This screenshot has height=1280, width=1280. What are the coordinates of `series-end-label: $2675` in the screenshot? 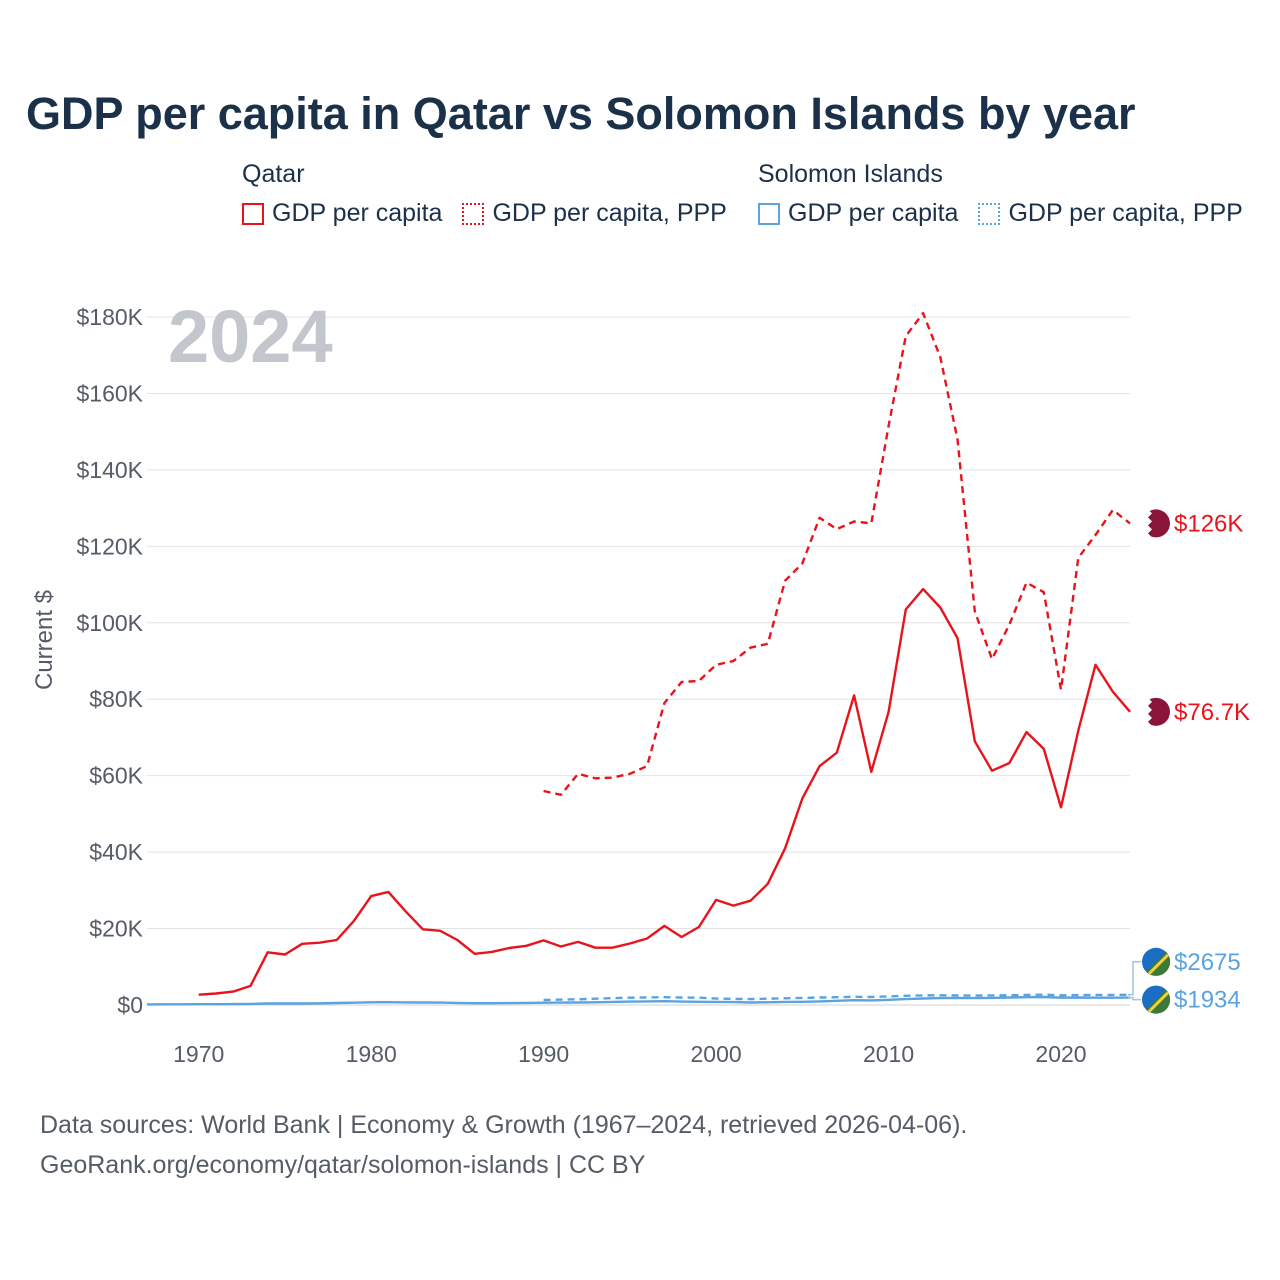 It's located at (1207, 962).